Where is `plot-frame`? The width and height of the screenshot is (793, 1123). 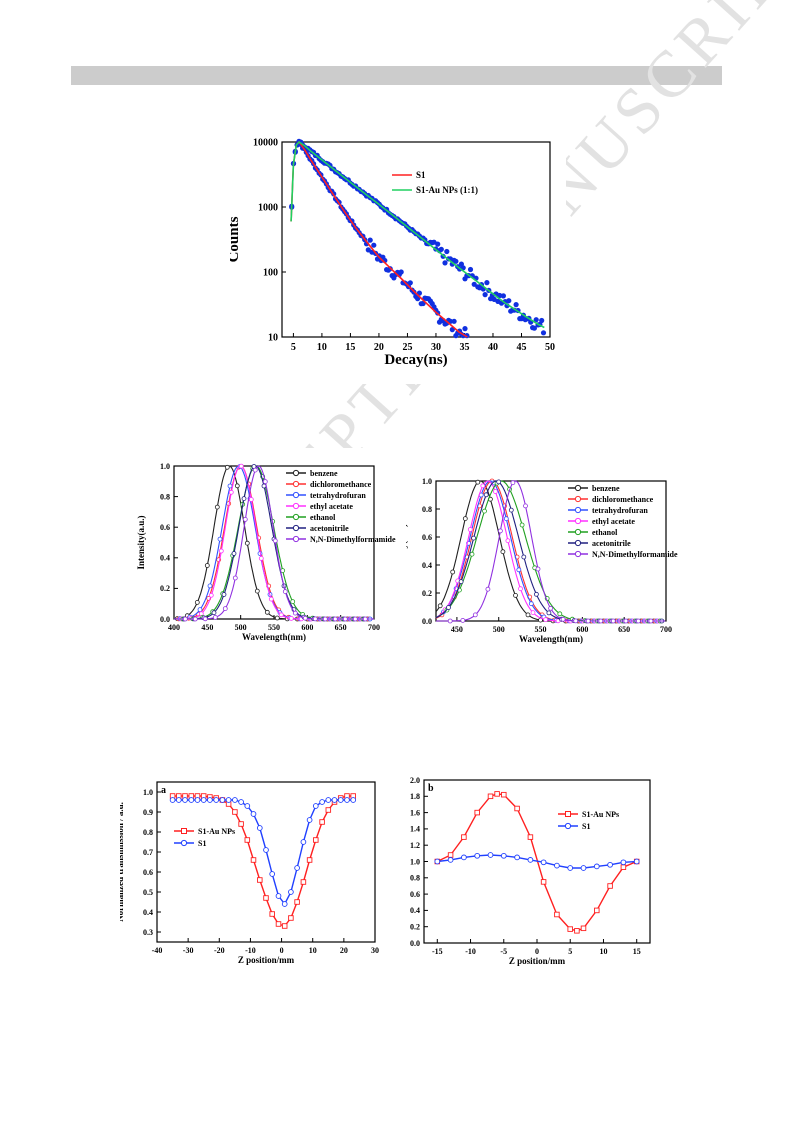
plot-frame is located at coordinates (416, 239).